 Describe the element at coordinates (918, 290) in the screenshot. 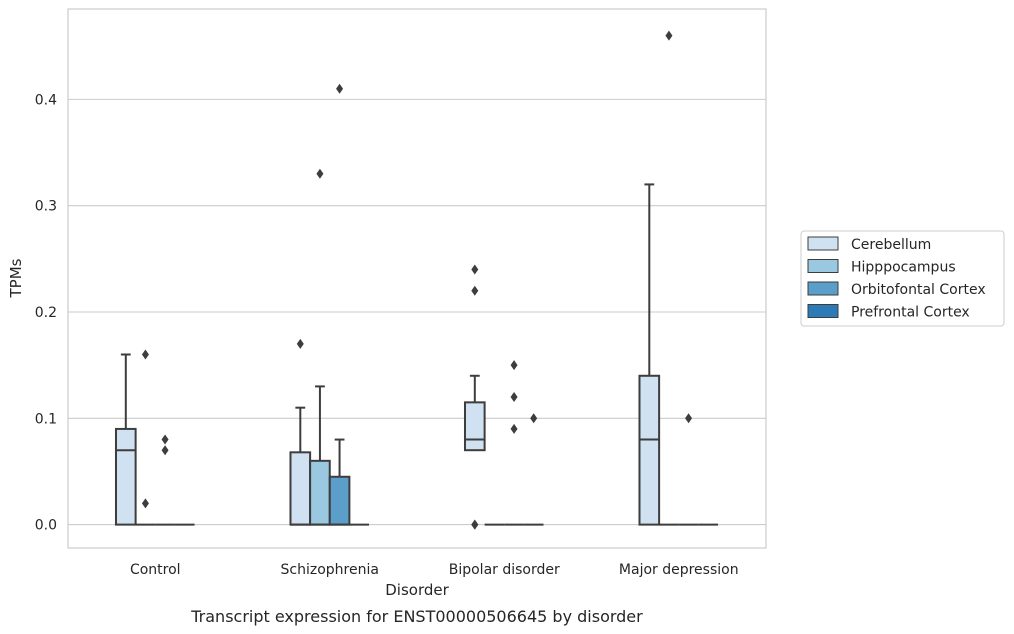

I see `legend-label: Orbitofontal Cortex` at that location.